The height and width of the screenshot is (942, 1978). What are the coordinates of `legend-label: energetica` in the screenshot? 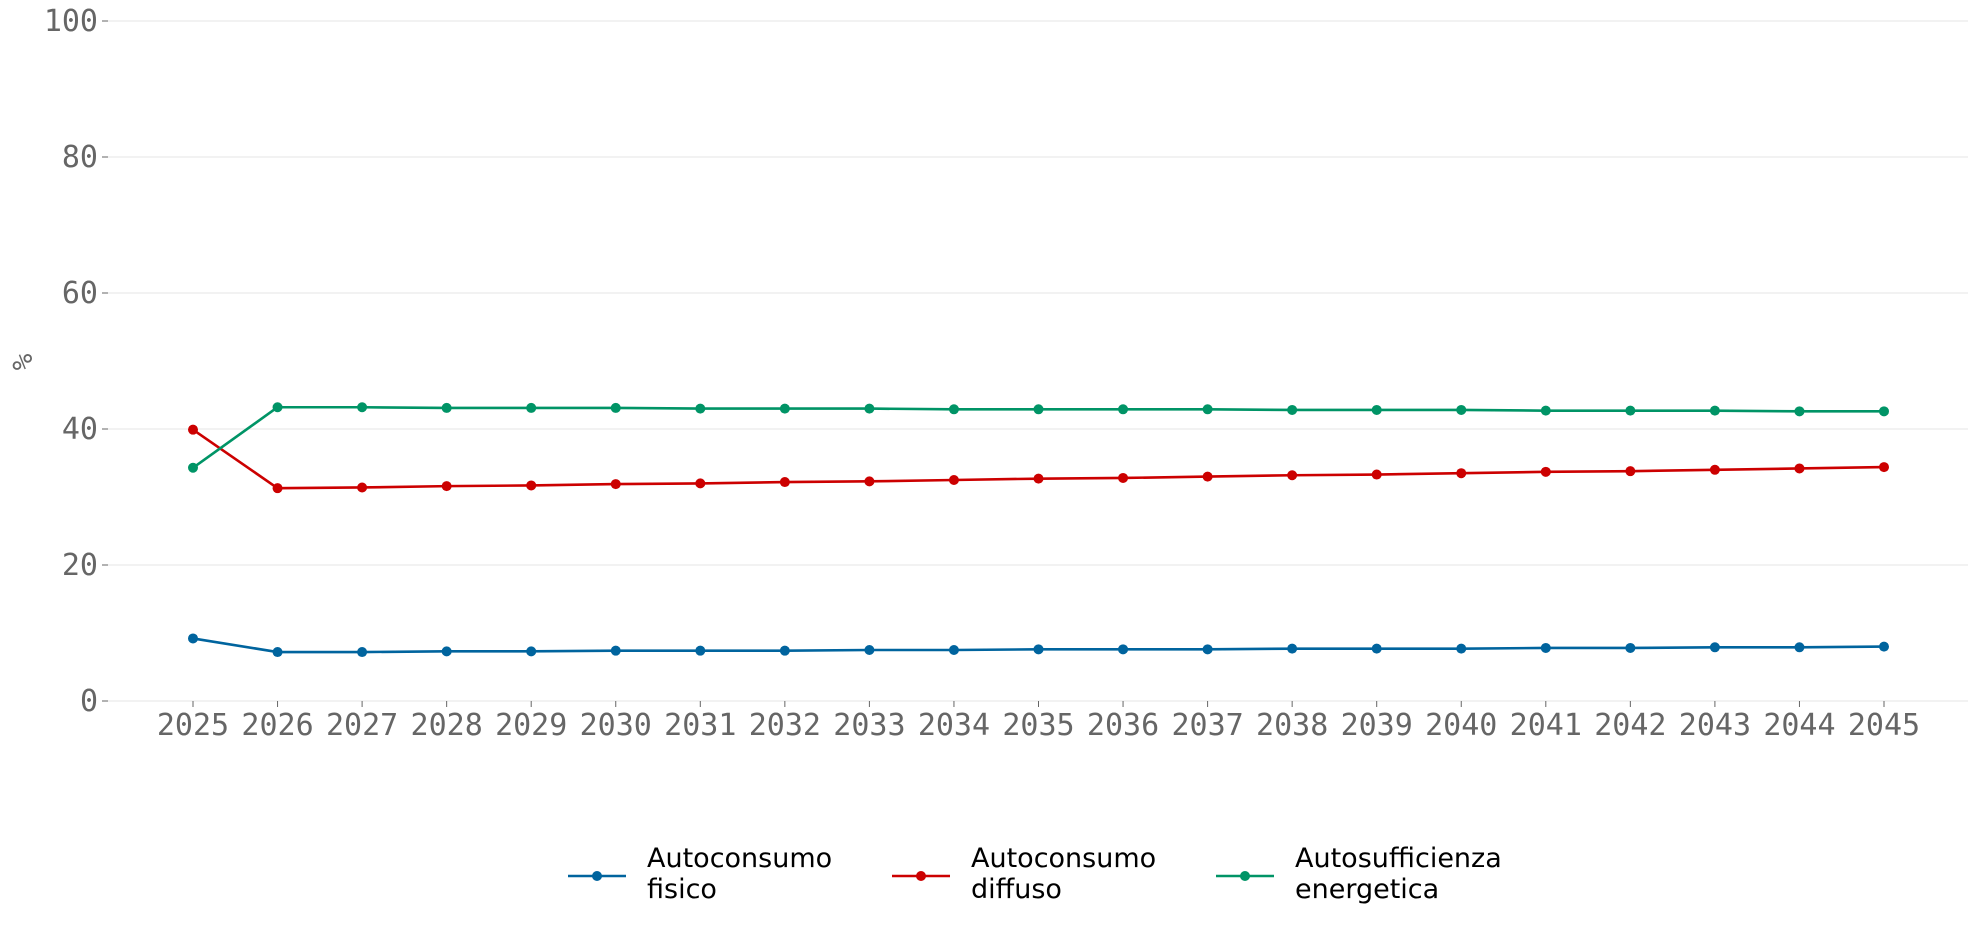 It's located at (1367, 889).